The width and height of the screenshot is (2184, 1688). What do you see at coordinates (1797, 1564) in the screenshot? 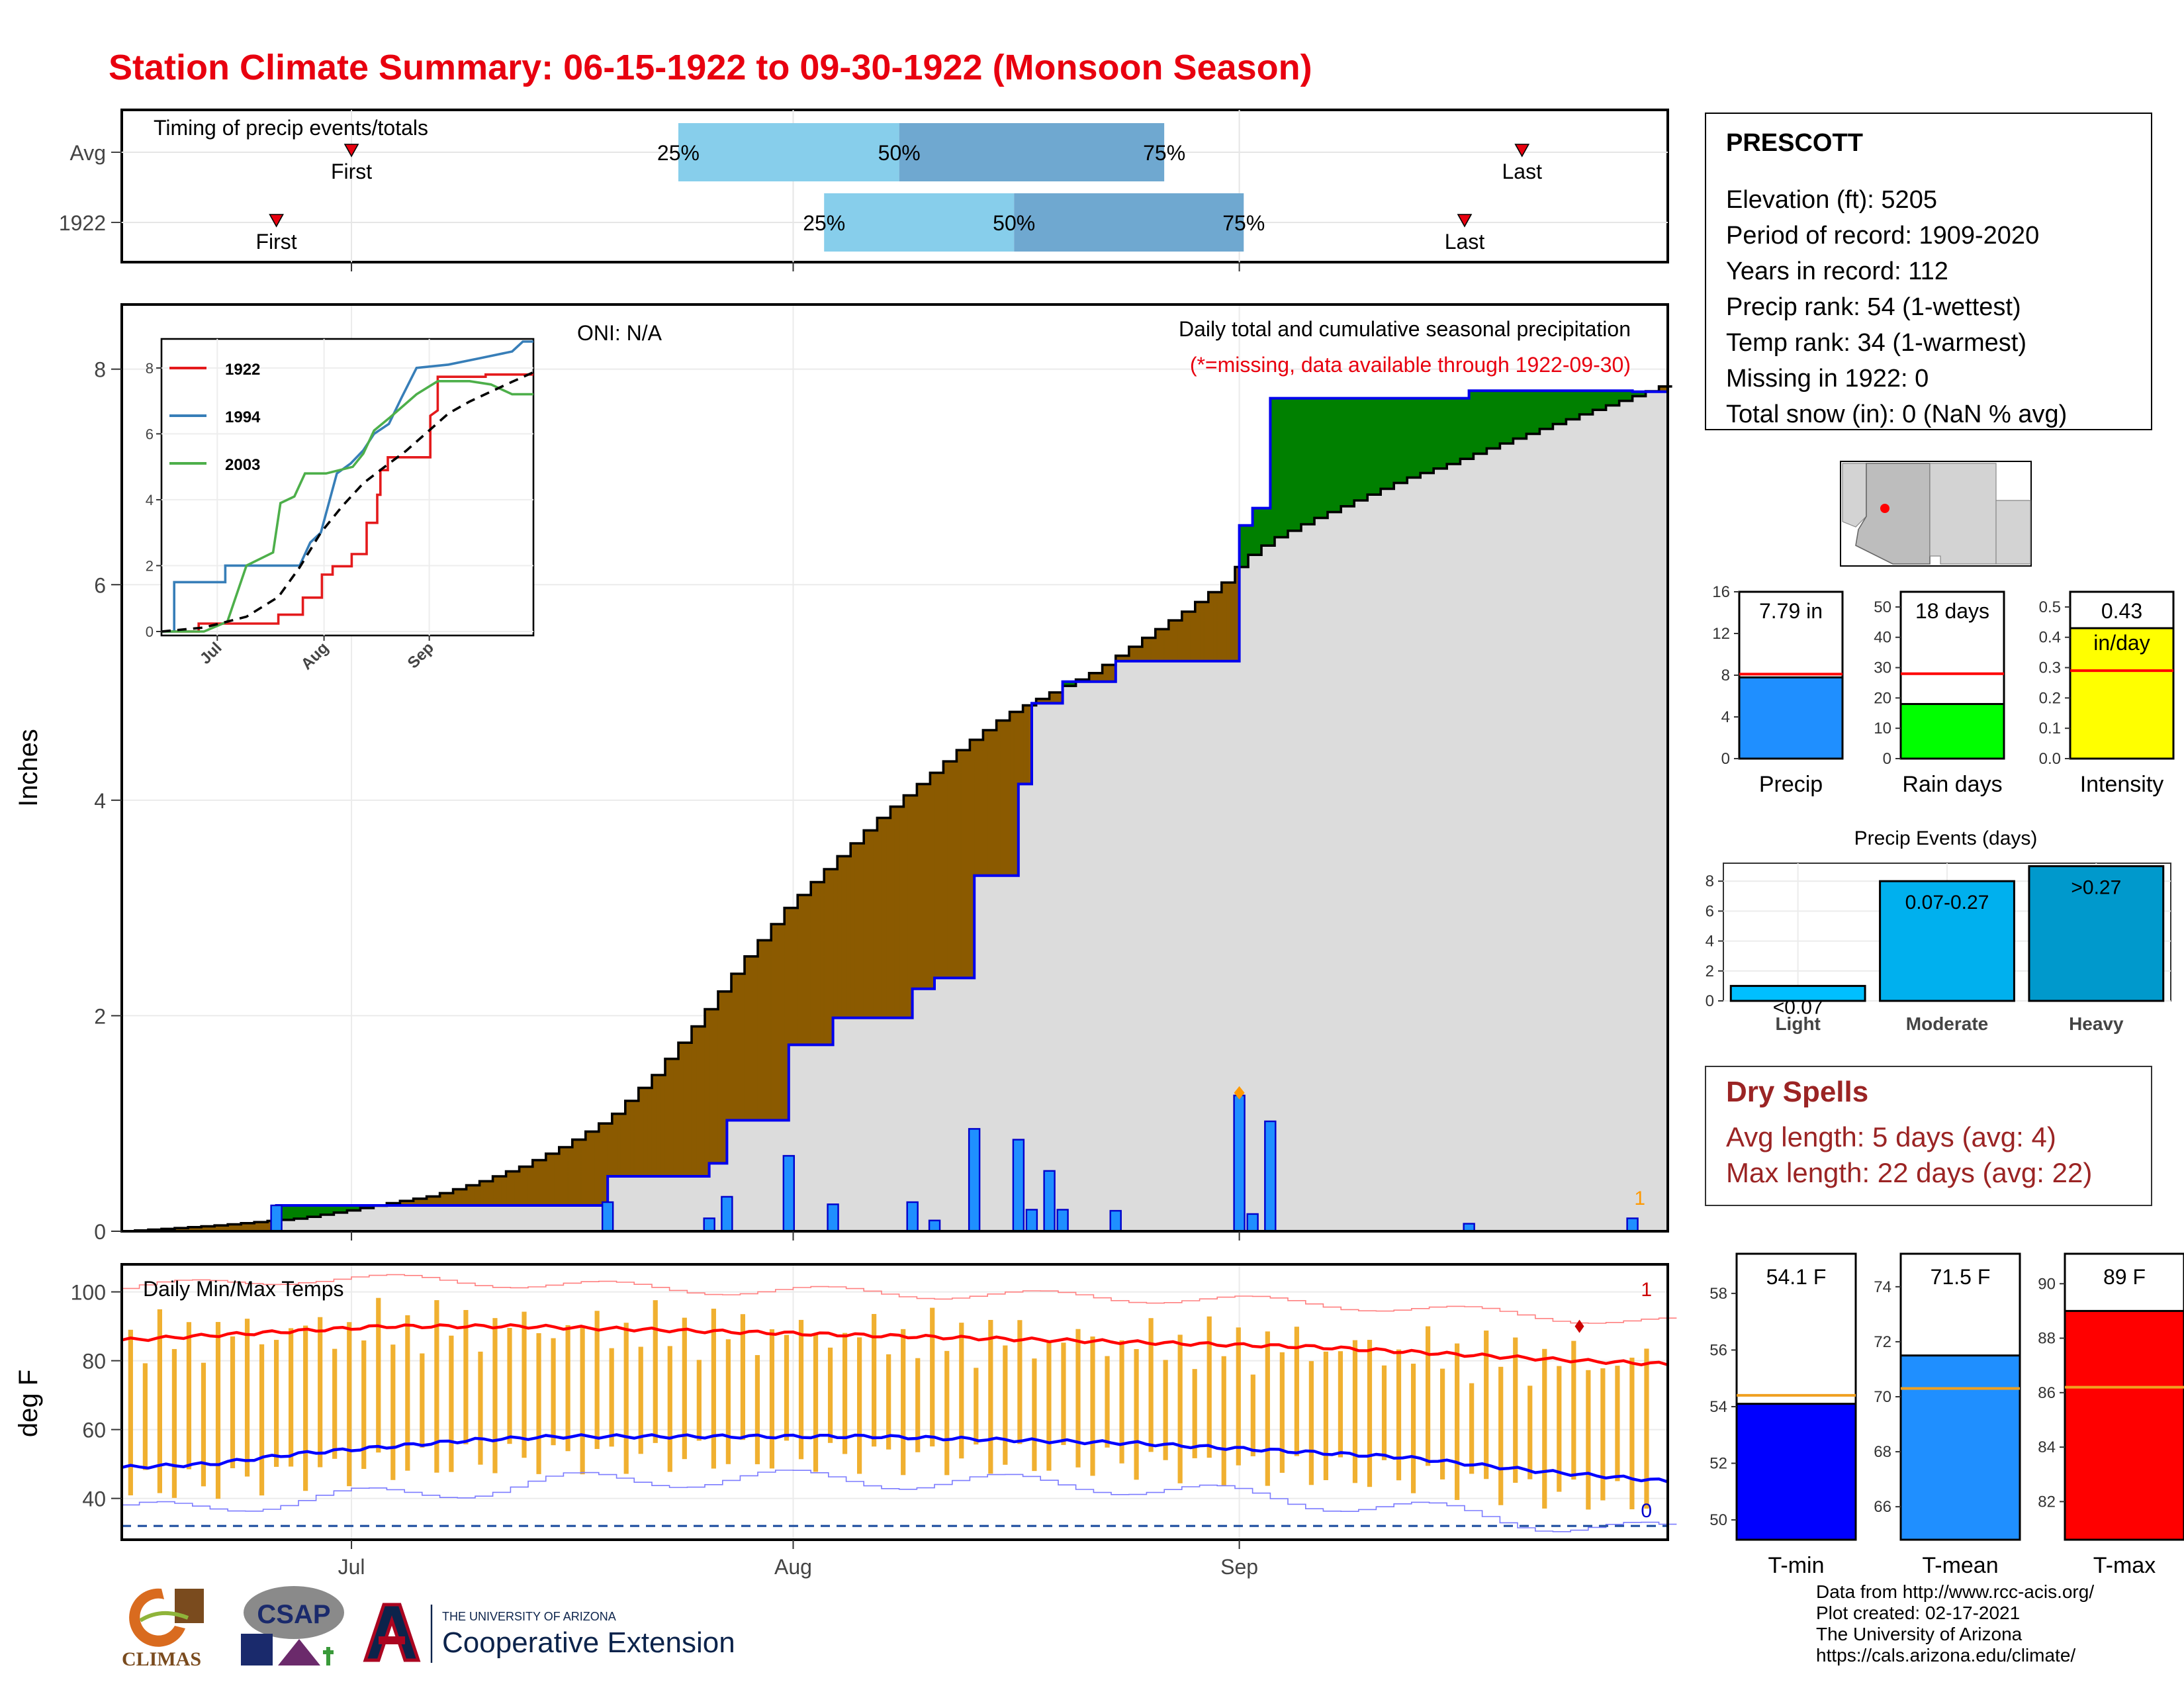
I see `temp-summary-axis-label-0: T-min` at bounding box center [1797, 1564].